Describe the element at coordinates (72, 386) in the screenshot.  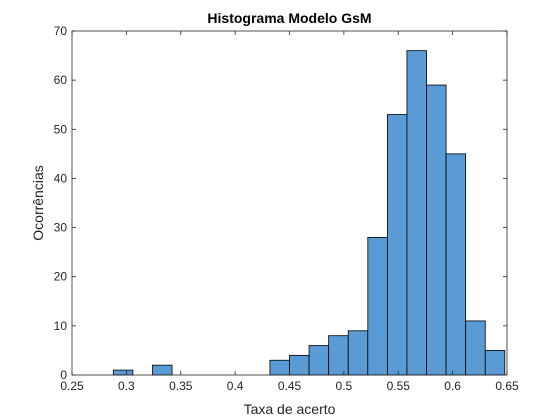
I see `x-tick-label: 0.25` at that location.